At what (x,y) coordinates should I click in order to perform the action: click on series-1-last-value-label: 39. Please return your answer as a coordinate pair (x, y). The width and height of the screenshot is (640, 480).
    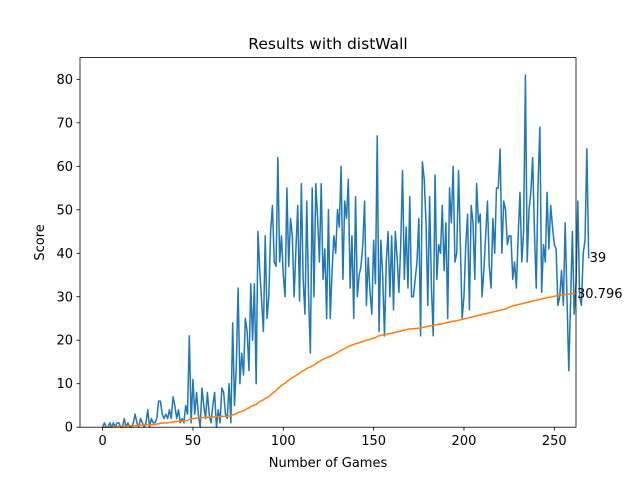
    Looking at the image, I should click on (598, 258).